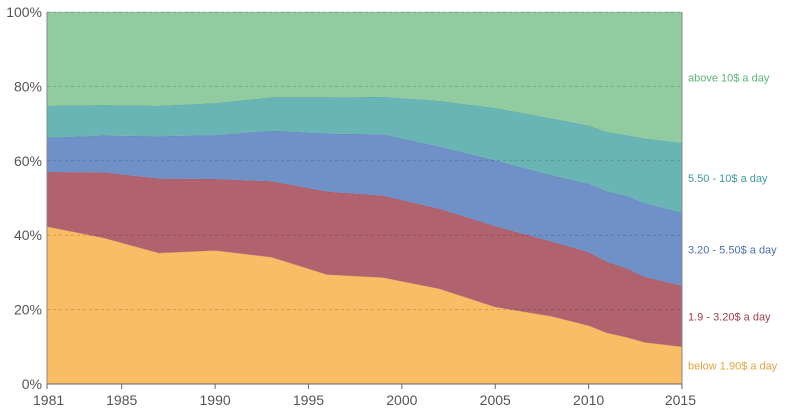 The image size is (787, 418). What do you see at coordinates (729, 78) in the screenshot?
I see `series-label-4: above 10$ a day` at bounding box center [729, 78].